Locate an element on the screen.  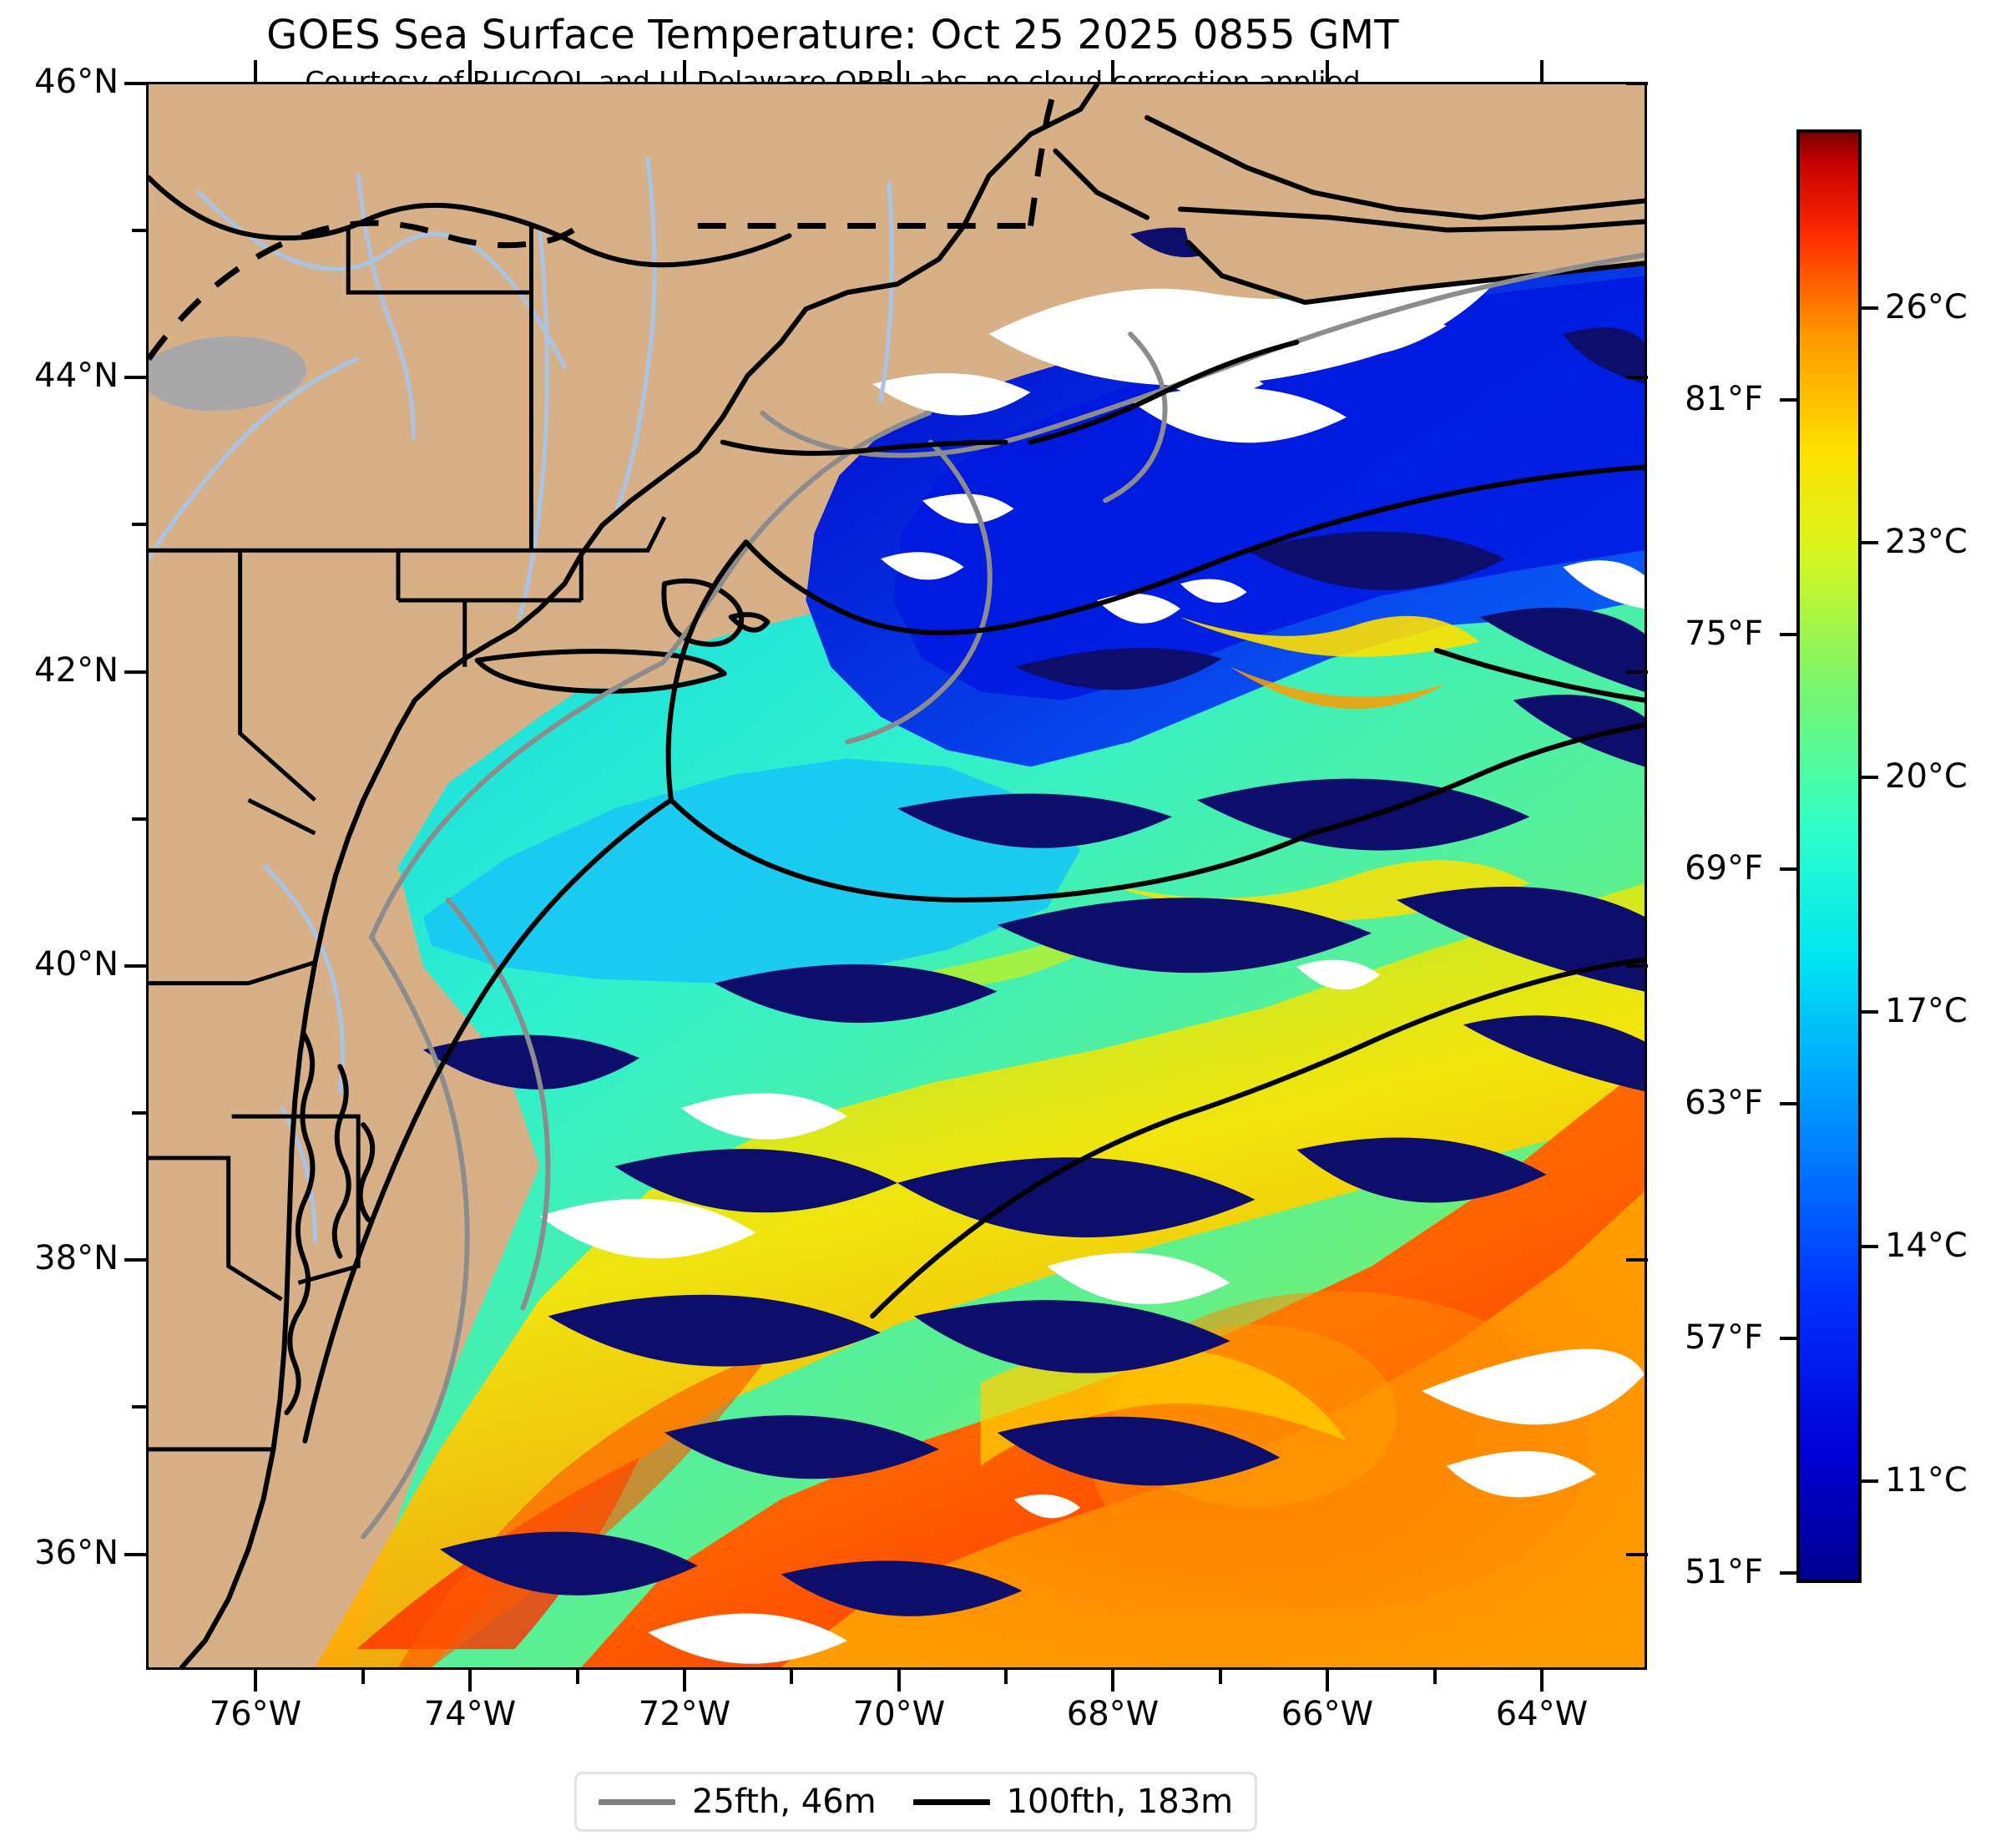
legend-label-25fth: 25fth, 46m is located at coordinates (784, 1802).